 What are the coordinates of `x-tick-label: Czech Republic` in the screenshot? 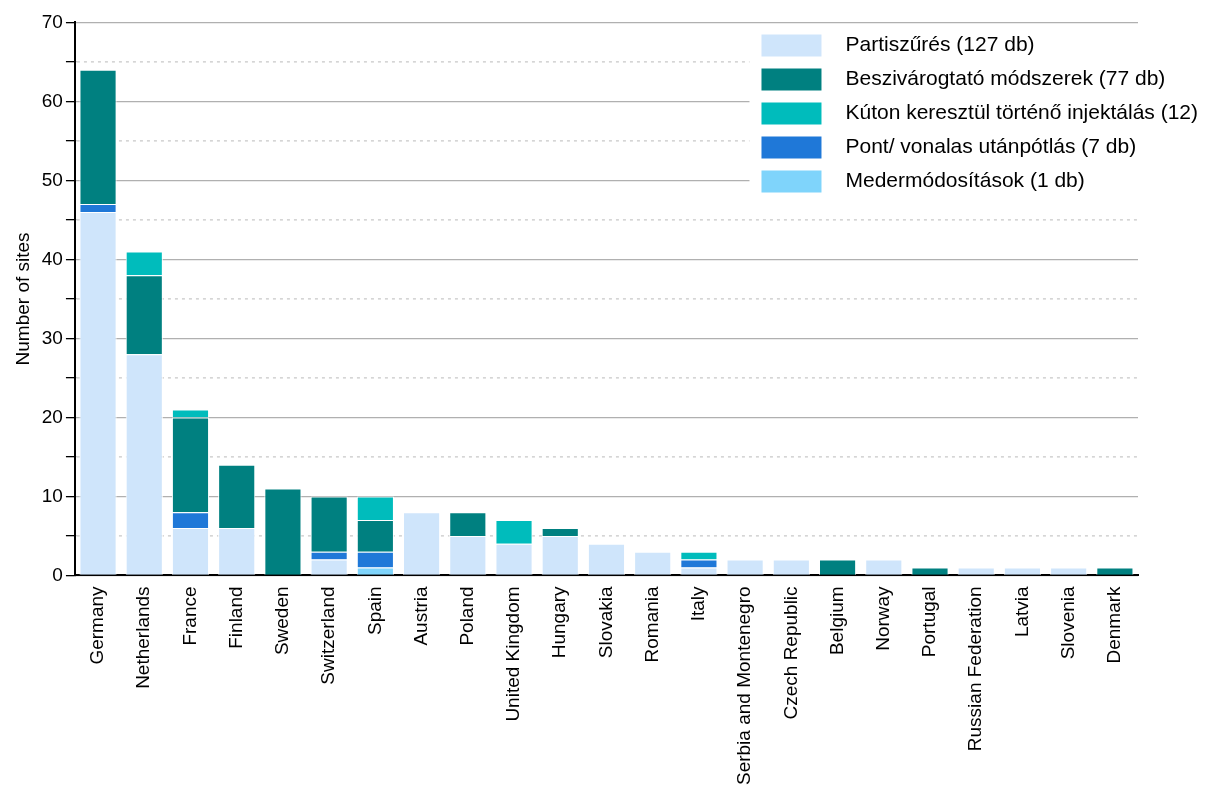 It's located at (790, 653).